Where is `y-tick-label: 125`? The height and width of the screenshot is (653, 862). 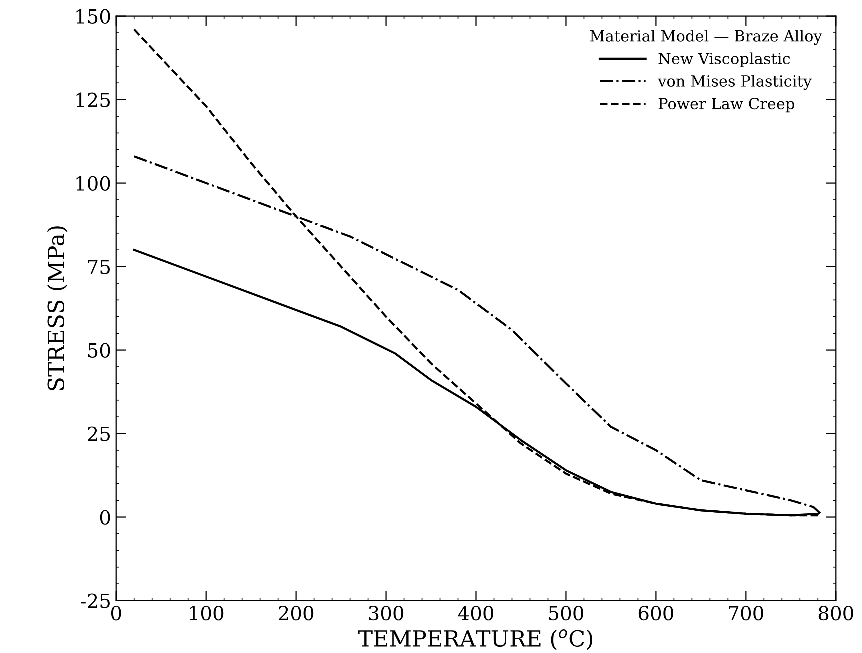
y-tick-label: 125 is located at coordinates (93, 100).